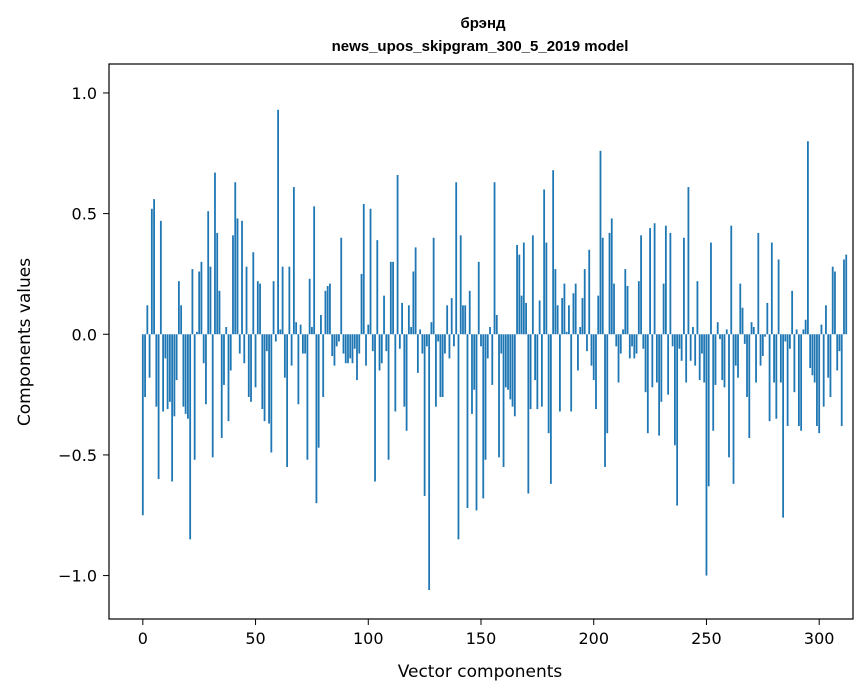 This screenshot has height=696, width=867. Describe the element at coordinates (255, 638) in the screenshot. I see `x-tick-label: 50` at that location.